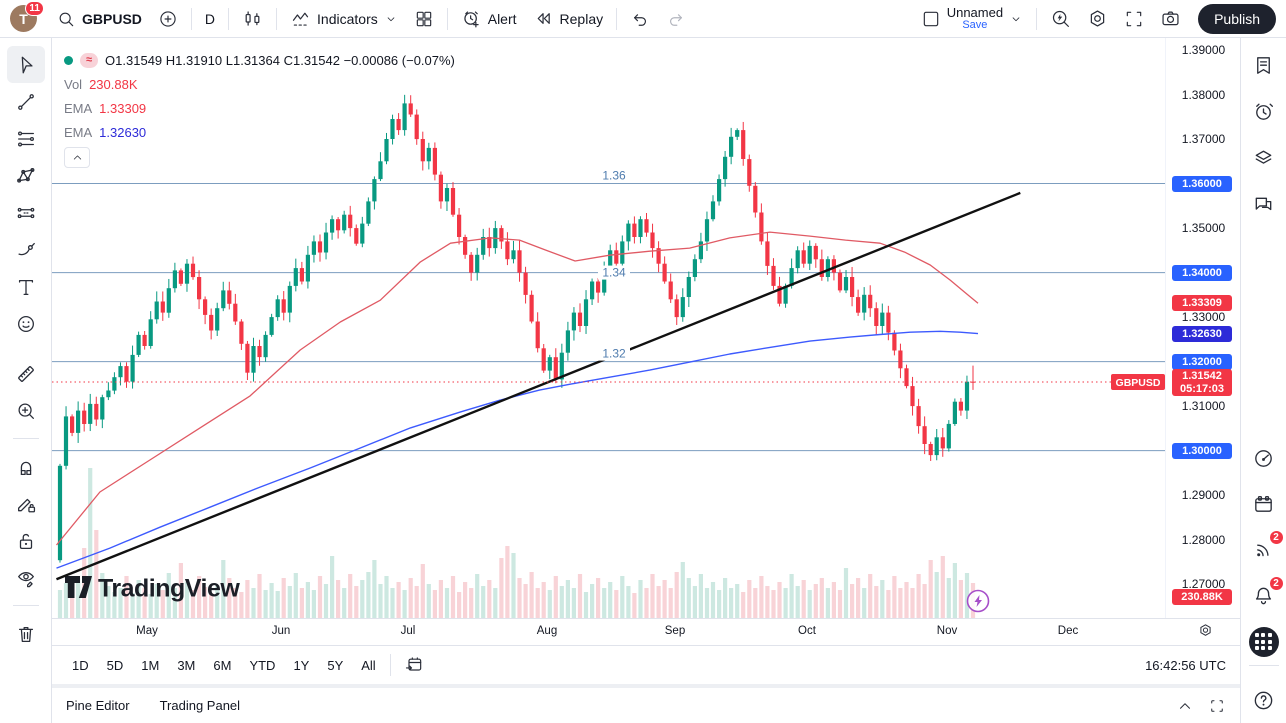 The image size is (1286, 723). Describe the element at coordinates (1237, 18) in the screenshot. I see `publish-button: Publish` at that location.